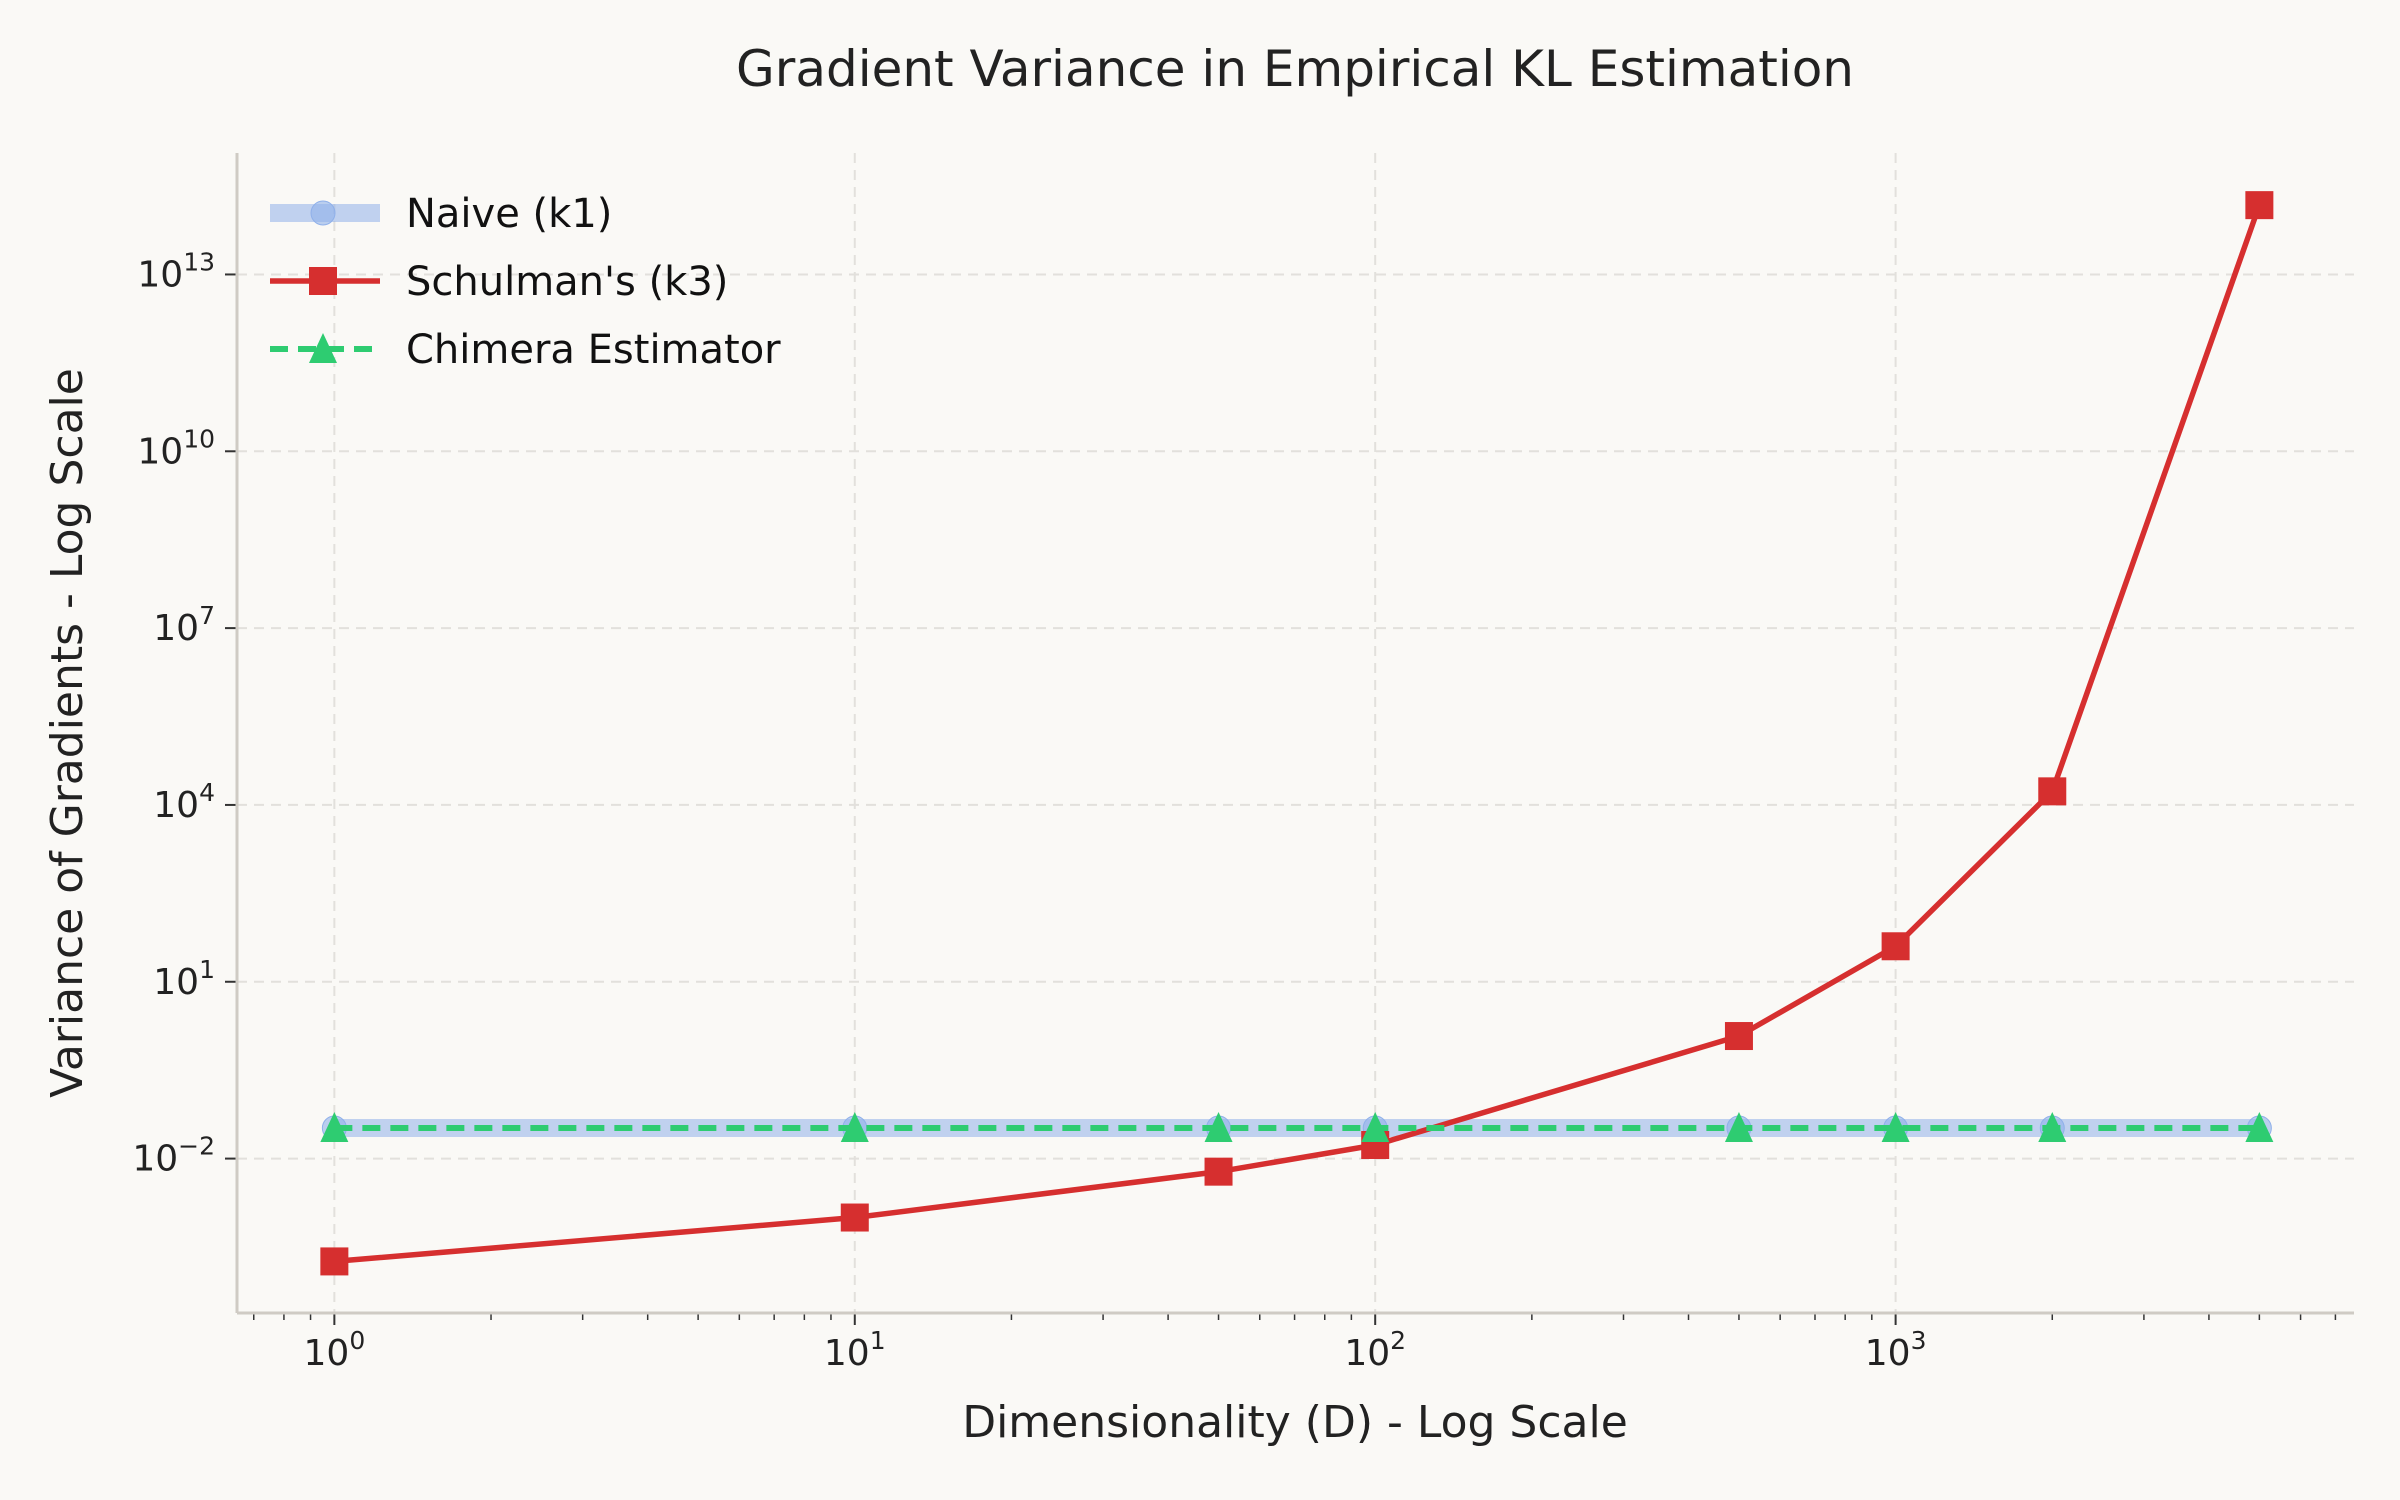  What do you see at coordinates (1375, 1350) in the screenshot?
I see `x-tick-label: 10²` at bounding box center [1375, 1350].